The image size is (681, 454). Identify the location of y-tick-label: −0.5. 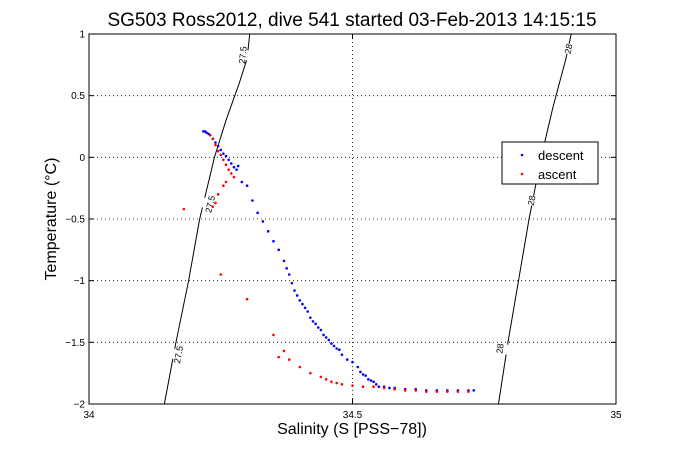
(75, 220).